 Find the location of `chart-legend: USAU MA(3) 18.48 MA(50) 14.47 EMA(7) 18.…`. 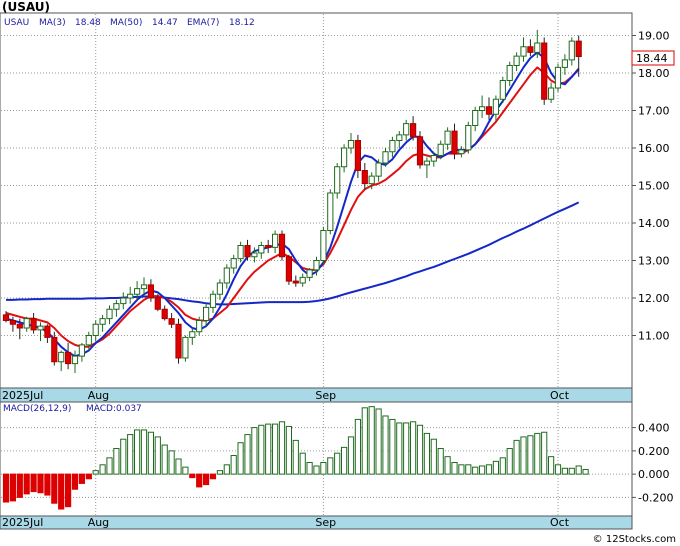

chart-legend: USAU MA(3) 18.48 MA(50) 14.47 EMA(7) 18.… is located at coordinates (129, 23).